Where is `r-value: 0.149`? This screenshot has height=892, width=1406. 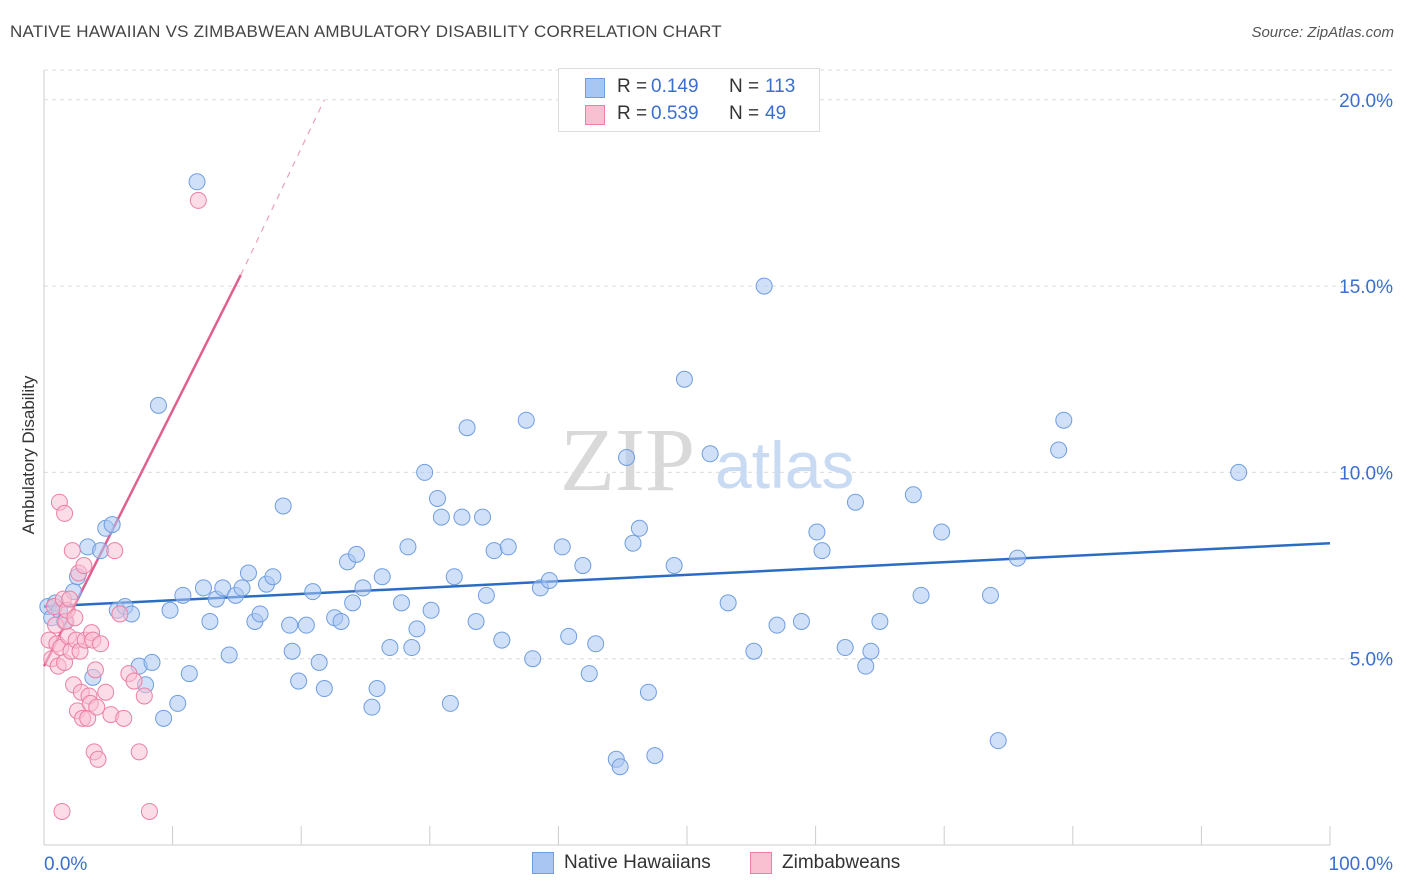 r-value: 0.149 is located at coordinates (675, 86).